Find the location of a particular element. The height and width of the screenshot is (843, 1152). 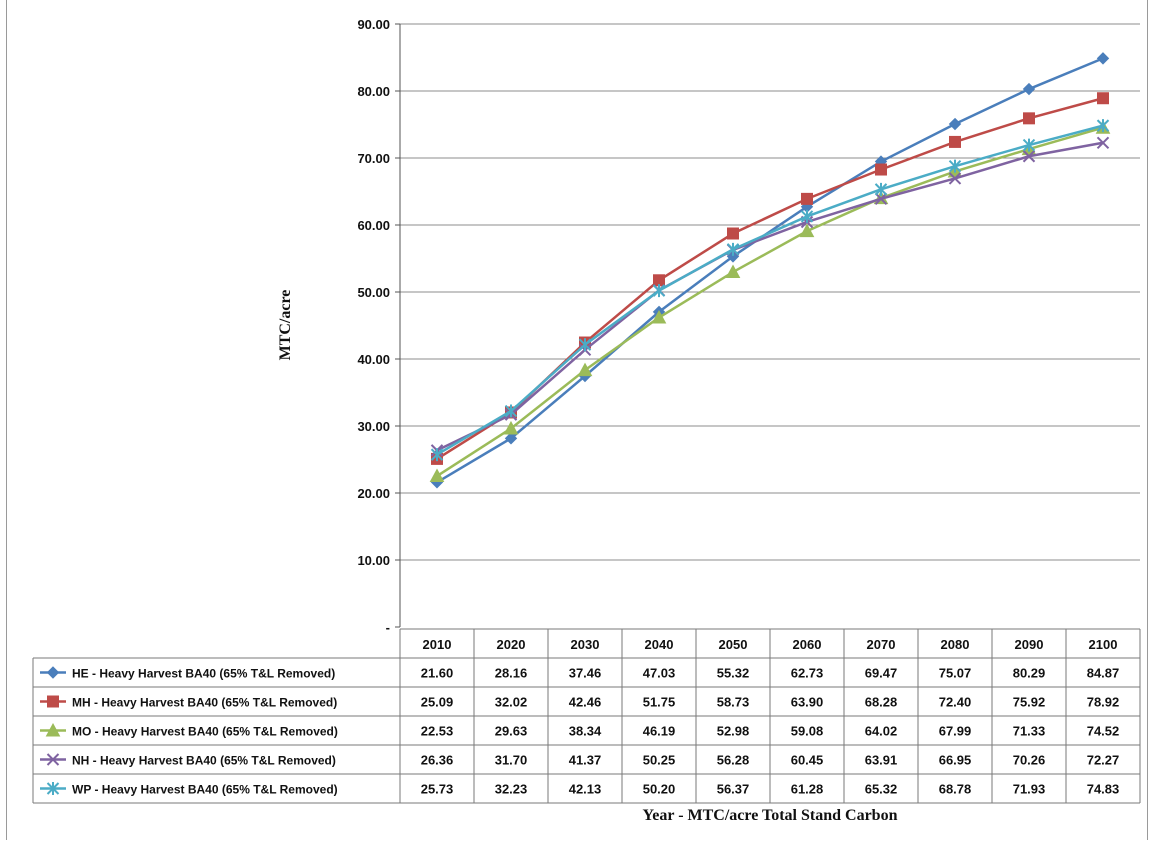

data-label: 41.37 is located at coordinates (585, 760).